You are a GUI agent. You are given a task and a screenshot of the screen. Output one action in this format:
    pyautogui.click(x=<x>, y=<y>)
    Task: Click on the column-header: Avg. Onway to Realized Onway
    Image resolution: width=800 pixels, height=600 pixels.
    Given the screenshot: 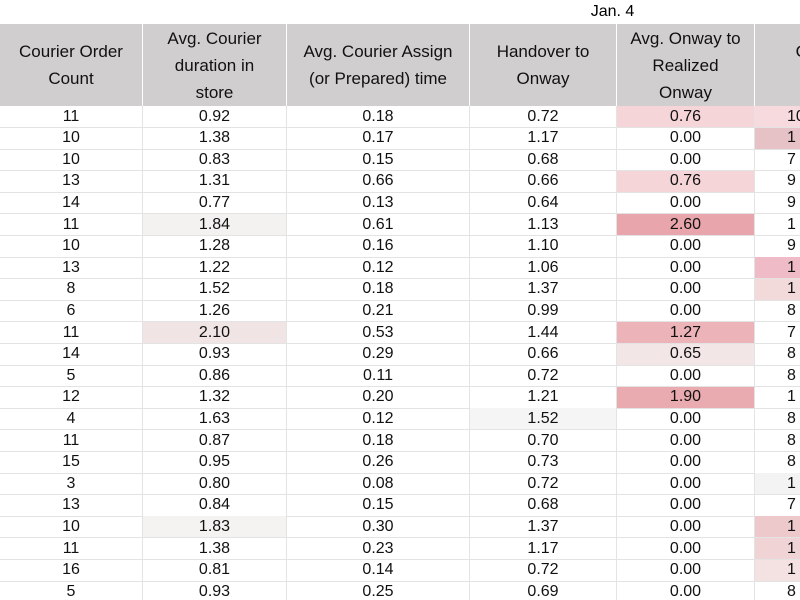 What is the action you would take?
    pyautogui.click(x=686, y=65)
    